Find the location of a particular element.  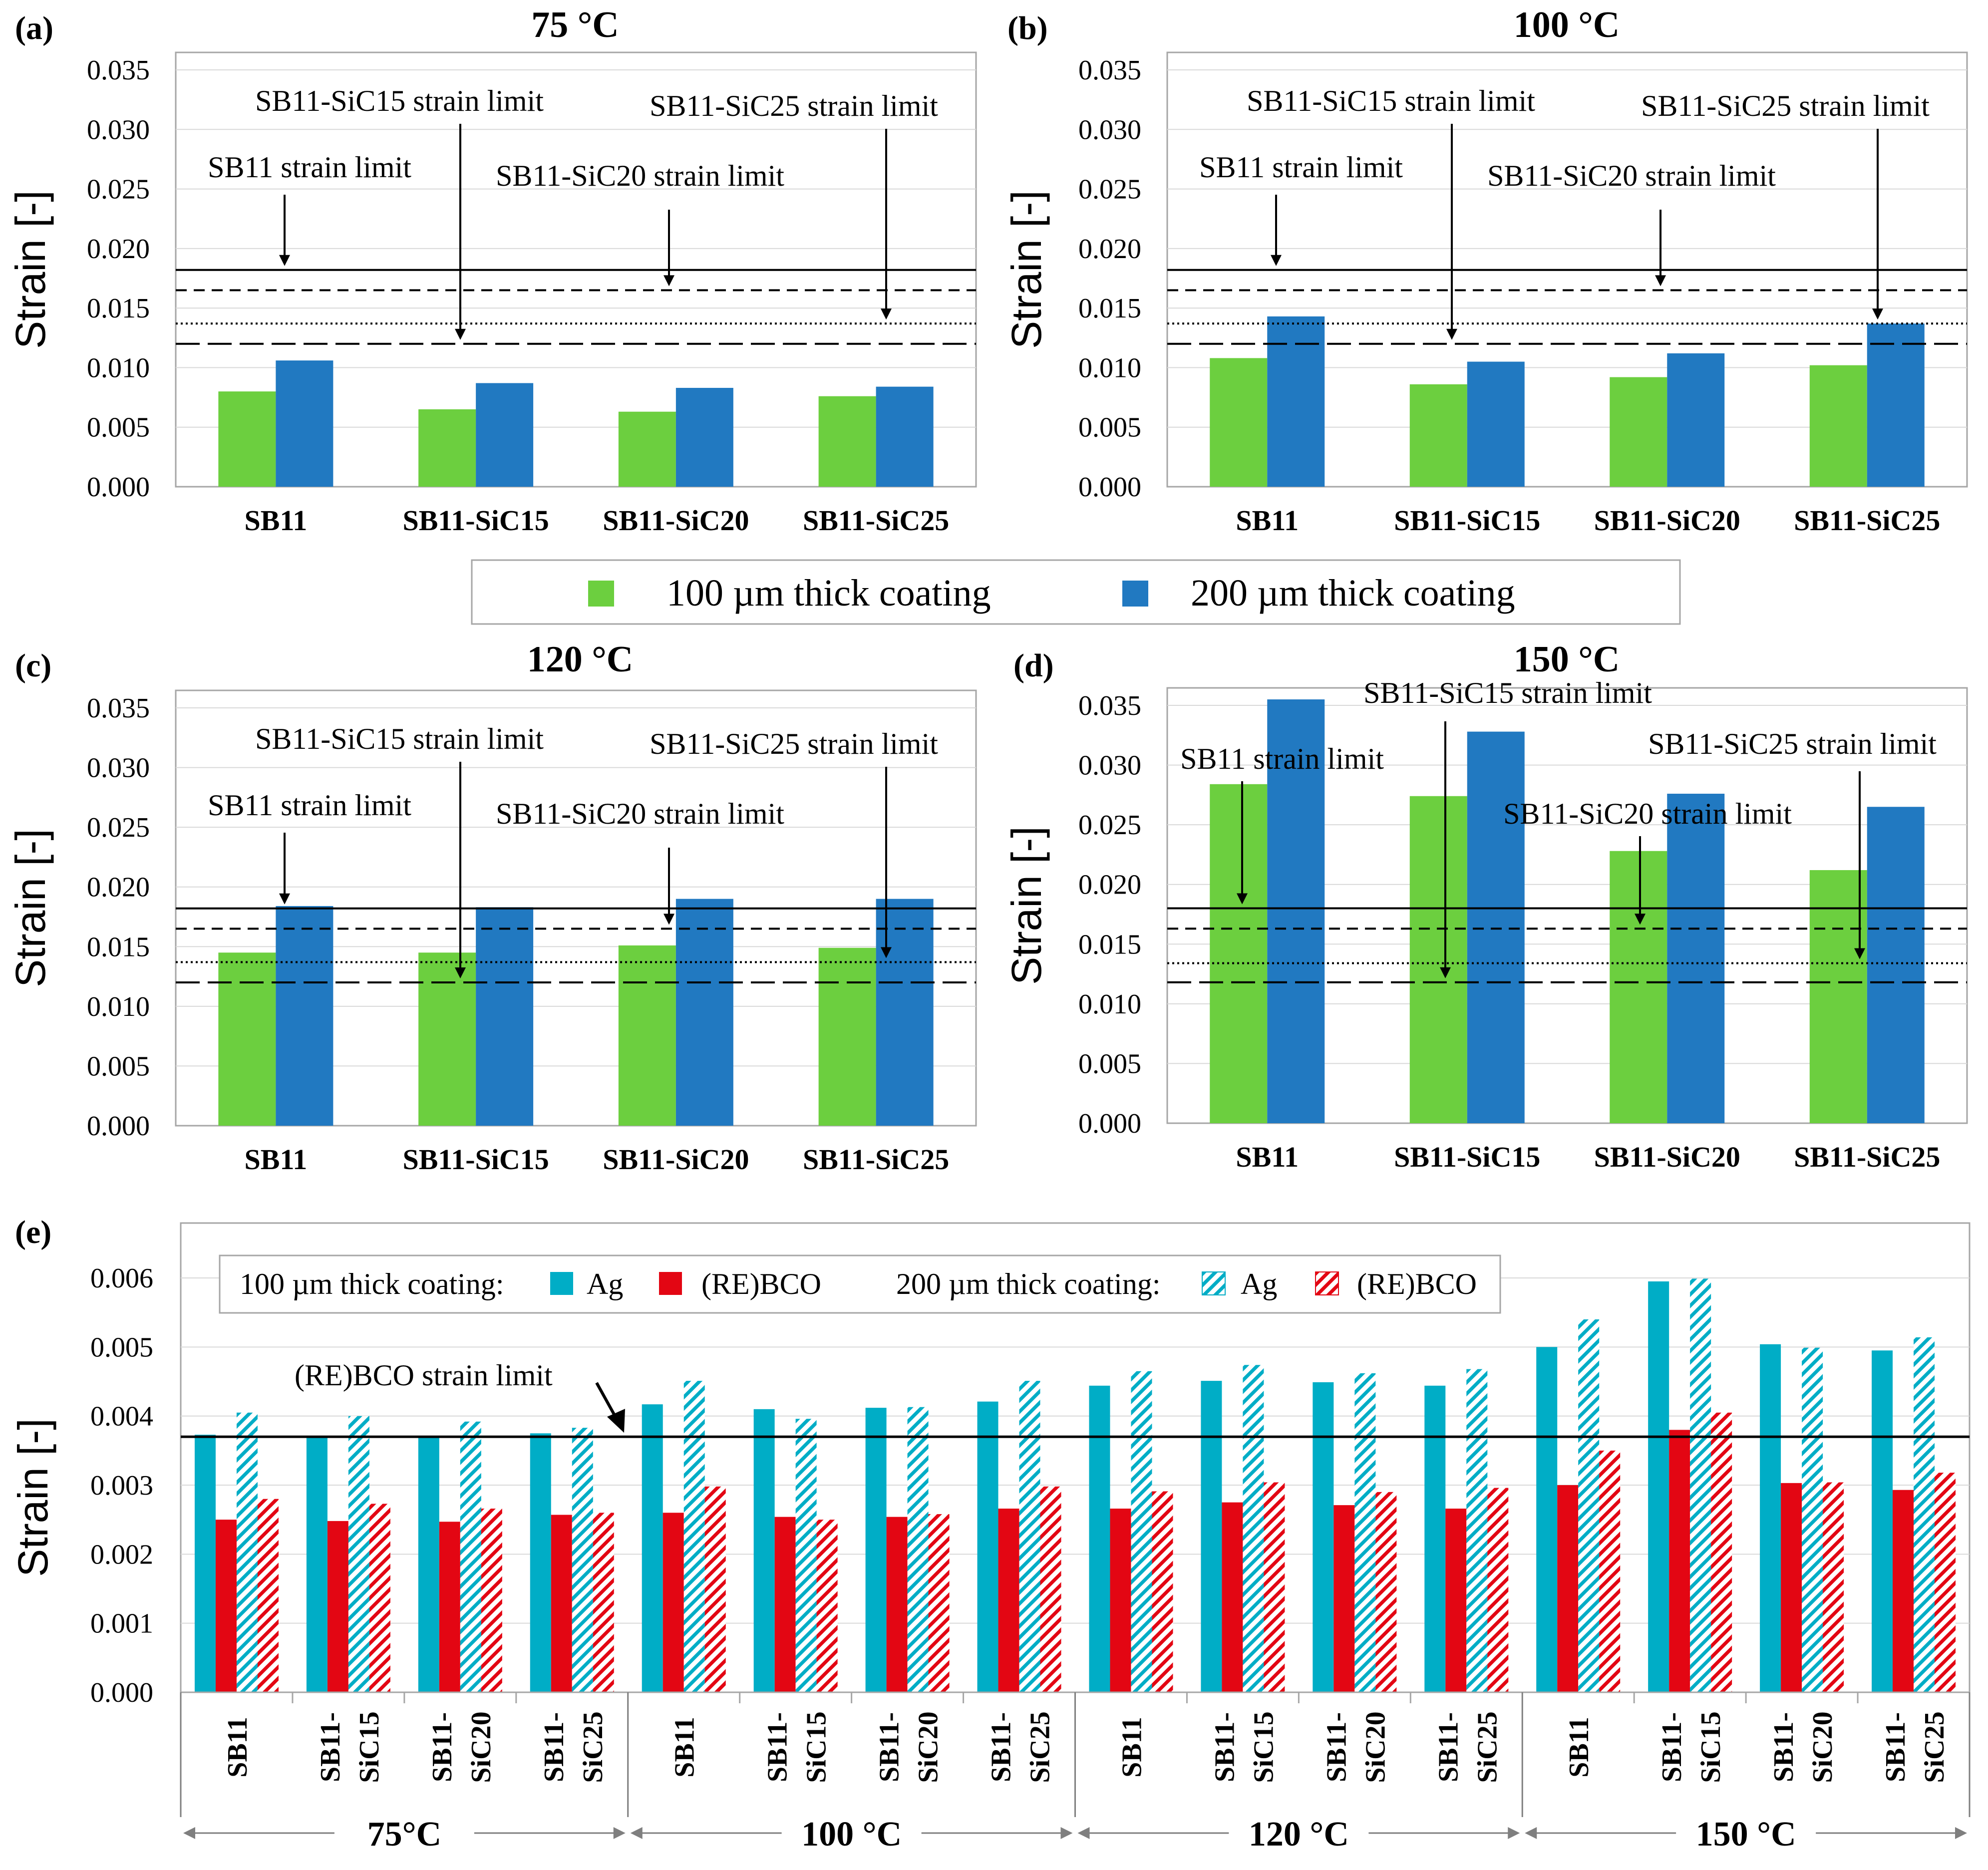

bar-100um-sb11-sic25 is located at coordinates (1838, 997).